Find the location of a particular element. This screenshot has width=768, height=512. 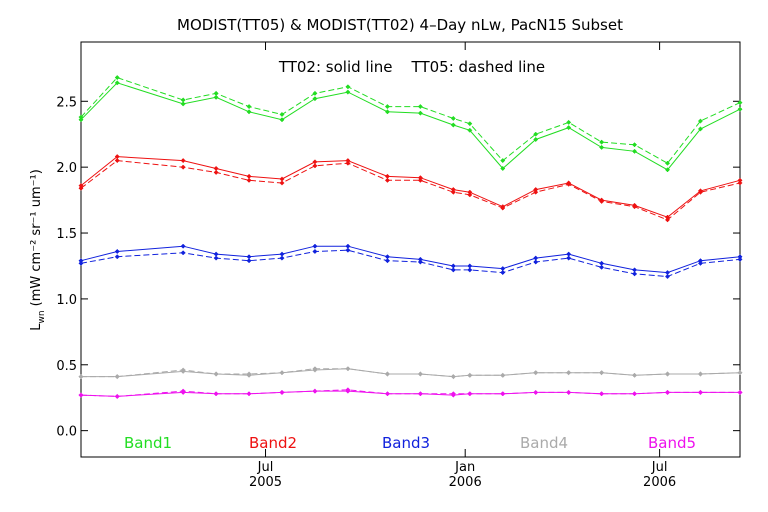

y-axis-label-units: (mW cm⁻² sr⁻¹ um⁻¹) is located at coordinates (36, 237).